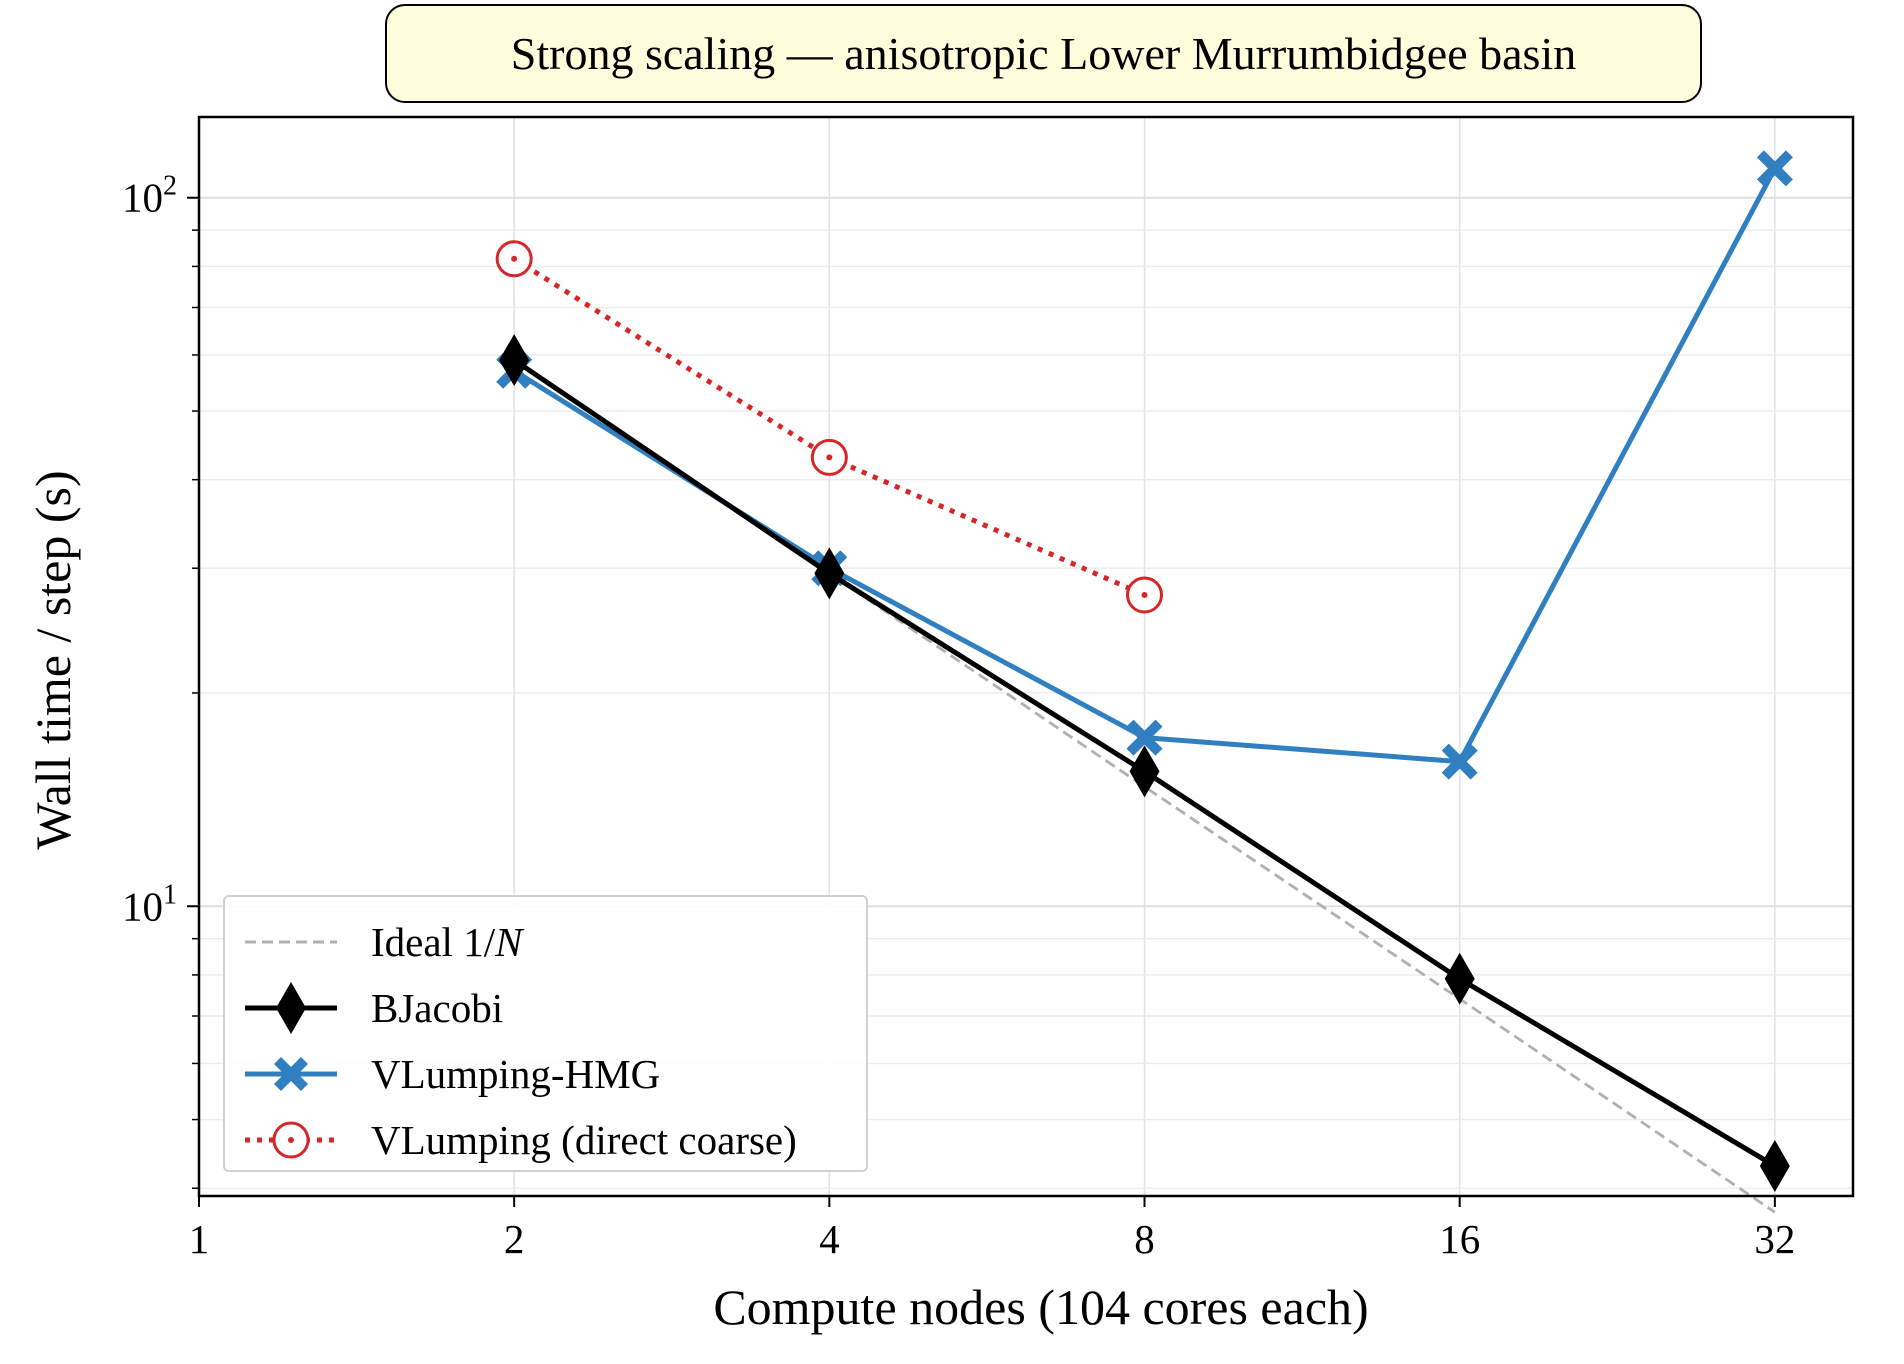 This screenshot has width=1904, height=1364. Describe the element at coordinates (545, 942) in the screenshot. I see `legend-entry-ideal: Ideal 1/N` at that location.